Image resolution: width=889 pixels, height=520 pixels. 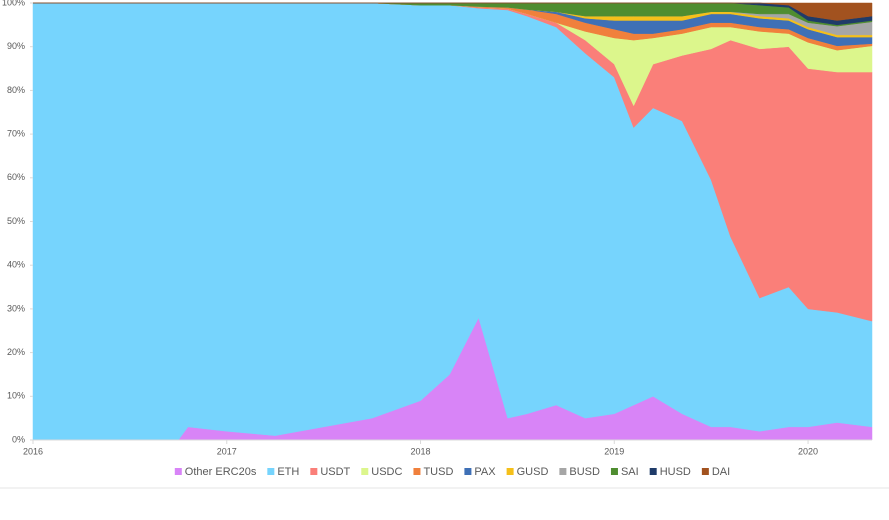 I want to click on y-tick-label: 90%, so click(x=16, y=46).